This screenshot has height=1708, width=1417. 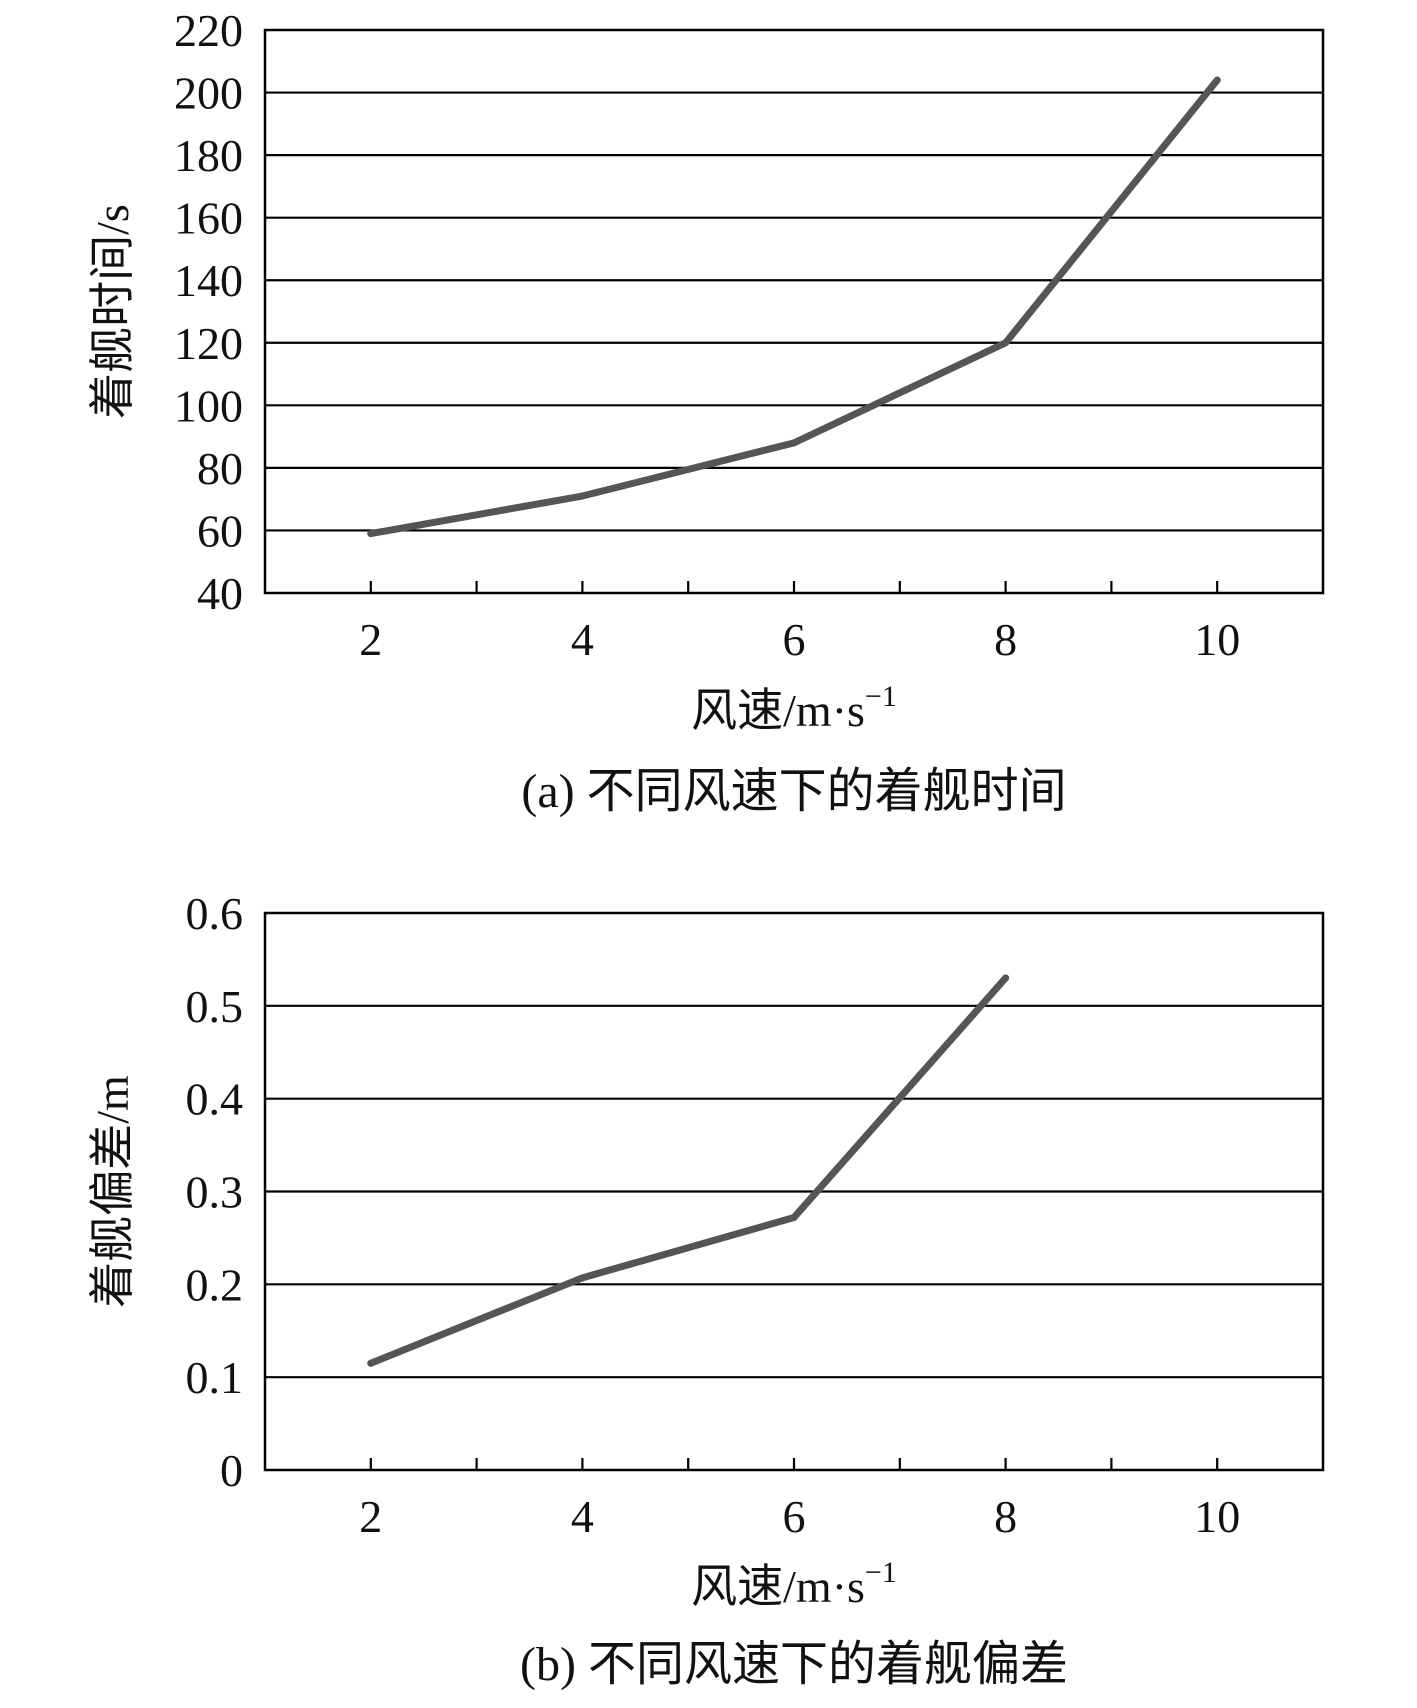 I want to click on y-axis-label: 着舰偏差/m, so click(x=112, y=1191).